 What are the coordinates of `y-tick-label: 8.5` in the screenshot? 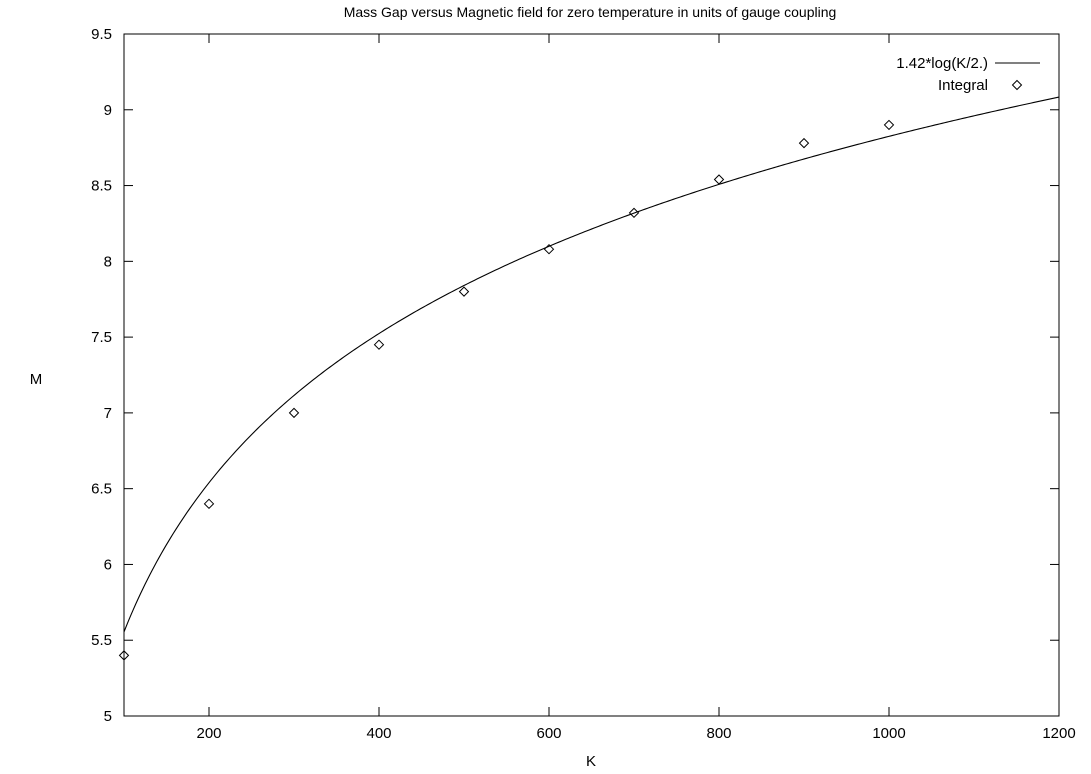 It's located at (101, 186).